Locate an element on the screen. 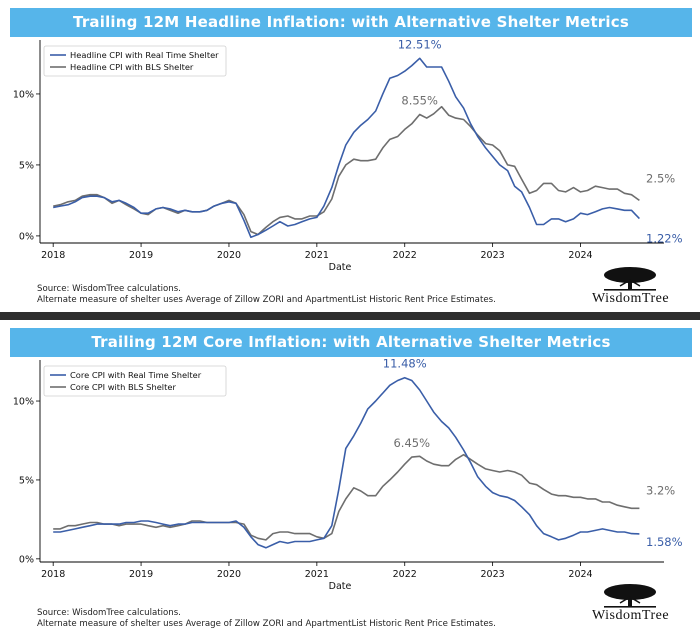 The image size is (700, 632). series-line-bls-shelter is located at coordinates (346, 497).